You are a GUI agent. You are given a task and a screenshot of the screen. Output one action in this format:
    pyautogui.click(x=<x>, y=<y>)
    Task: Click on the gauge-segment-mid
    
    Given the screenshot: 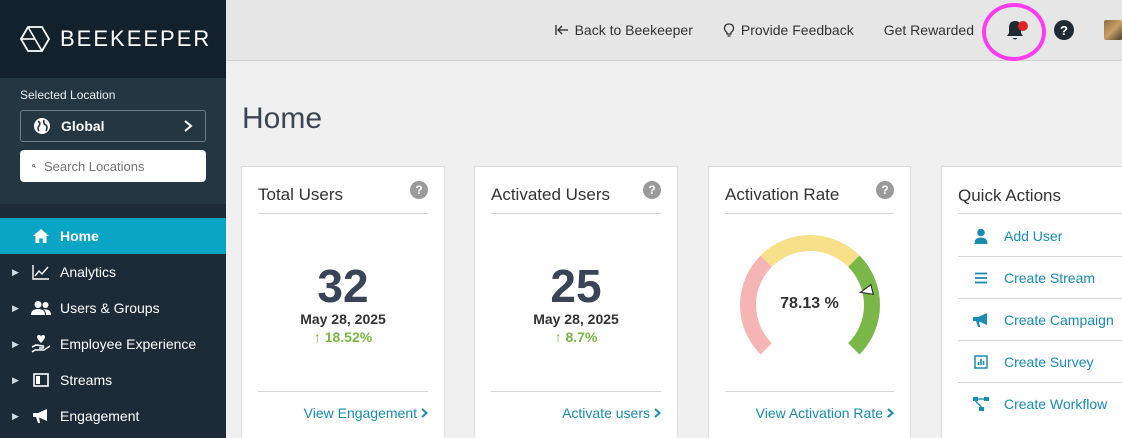 What is the action you would take?
    pyautogui.click(x=810, y=251)
    